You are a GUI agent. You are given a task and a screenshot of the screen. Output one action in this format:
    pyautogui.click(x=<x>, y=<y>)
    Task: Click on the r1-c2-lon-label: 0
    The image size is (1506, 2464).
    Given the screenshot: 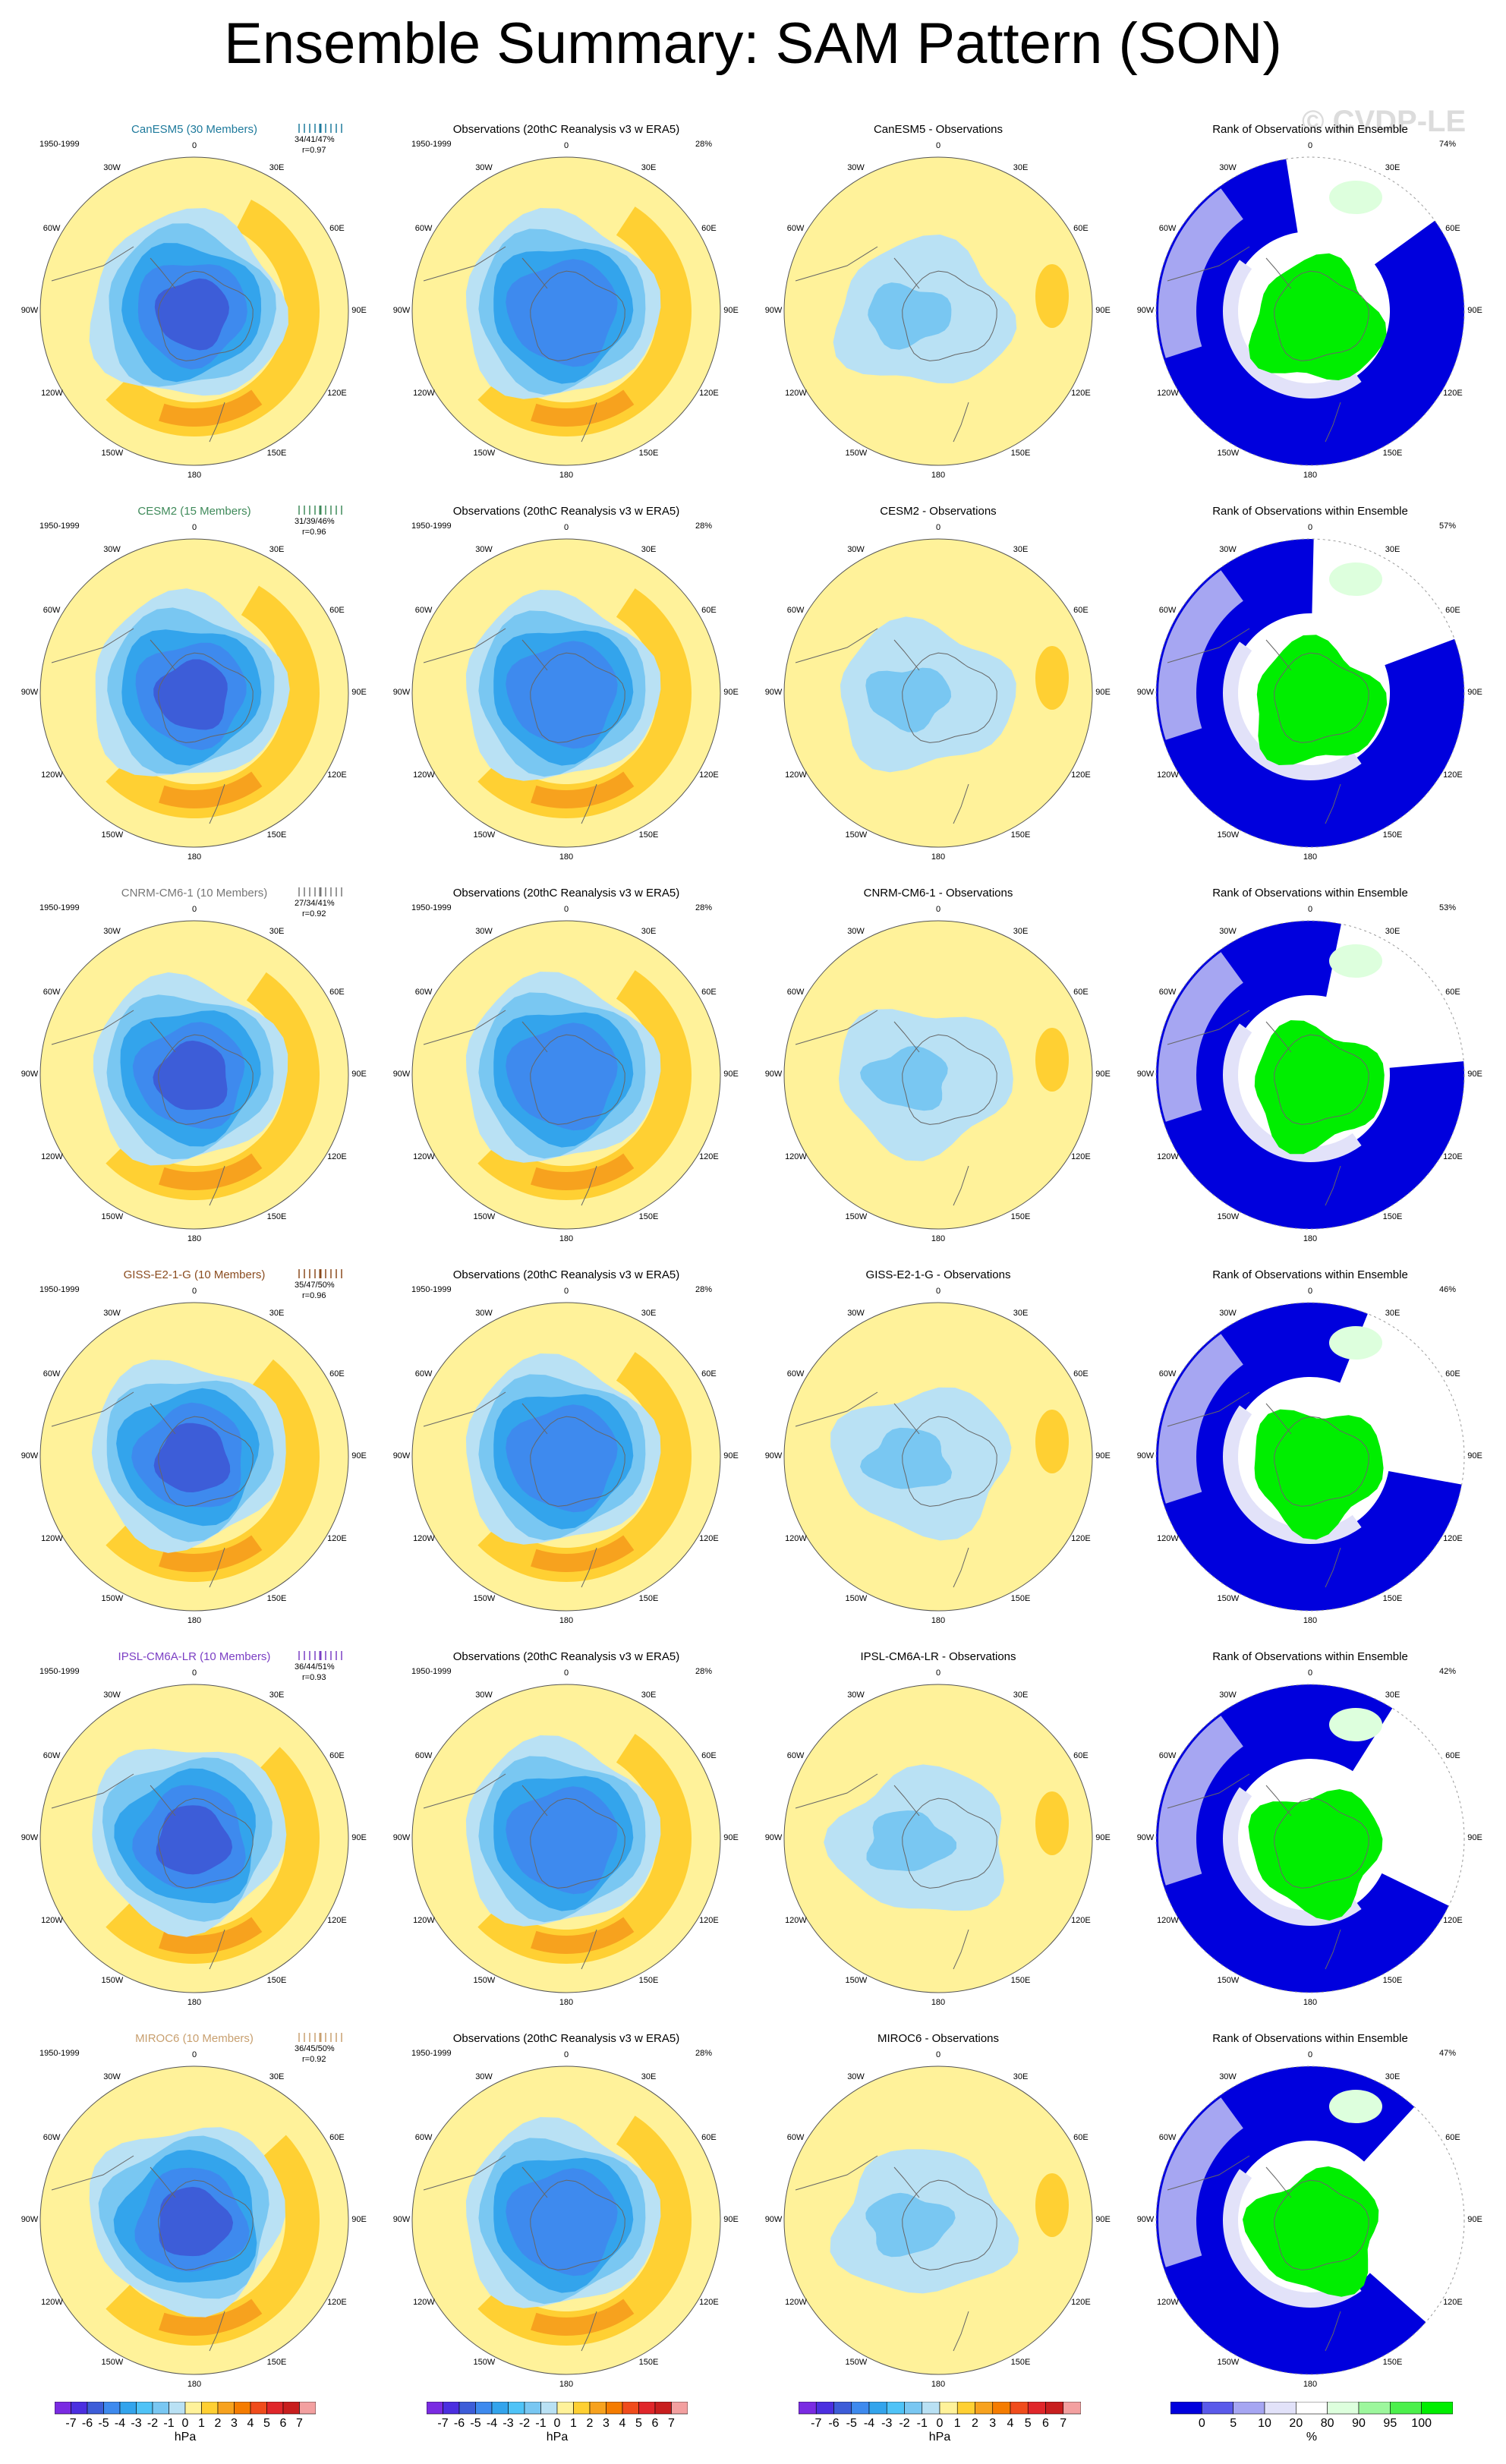 What is the action you would take?
    pyautogui.click(x=938, y=527)
    